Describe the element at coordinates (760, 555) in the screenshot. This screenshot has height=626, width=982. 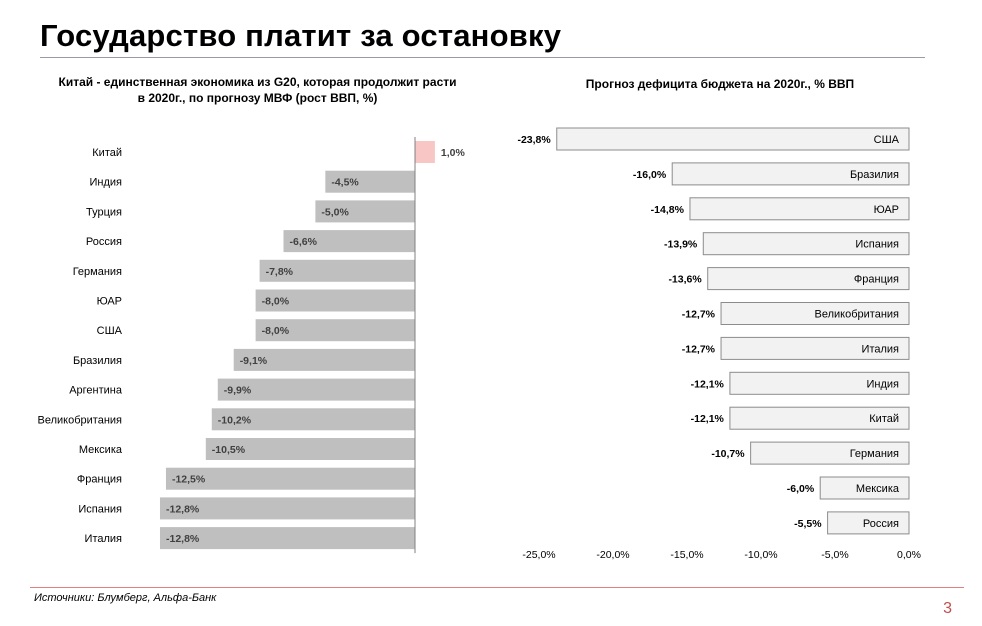
I see `deficit-x-tick-label: -10,0%` at that location.